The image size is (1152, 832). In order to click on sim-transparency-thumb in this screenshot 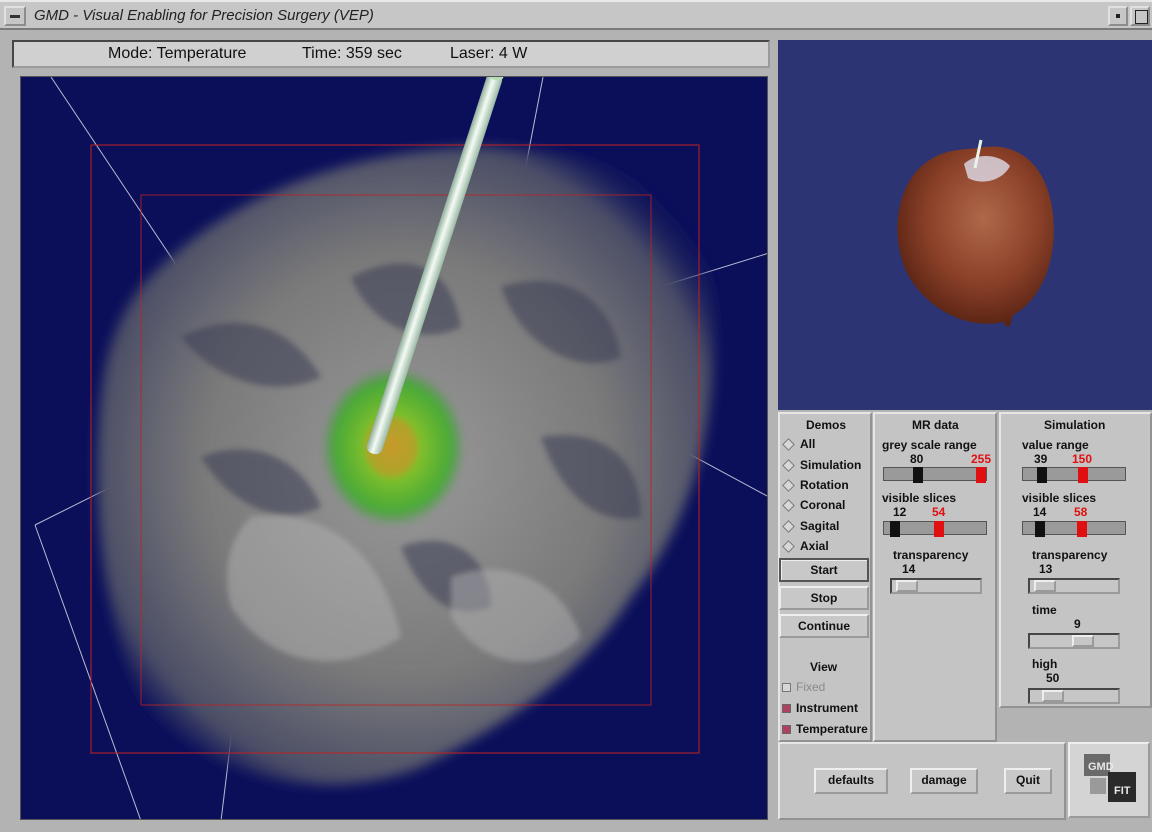, I will do `click(1045, 586)`.